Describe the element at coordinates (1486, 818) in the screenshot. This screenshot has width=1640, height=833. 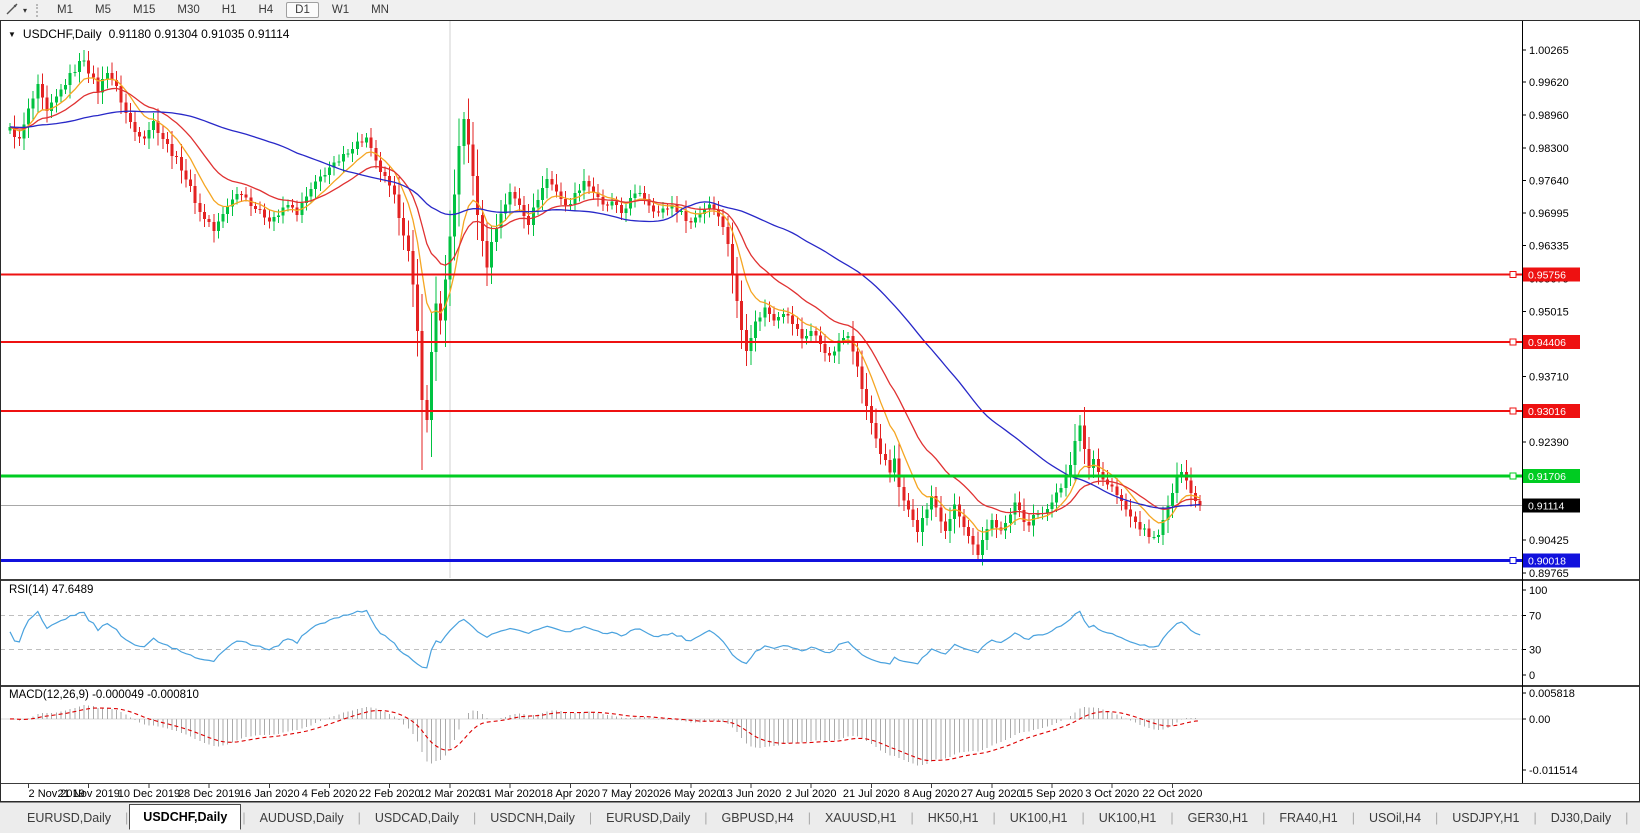
I see `tab-usdjpy-h1-14: USDJPY,H1` at that location.